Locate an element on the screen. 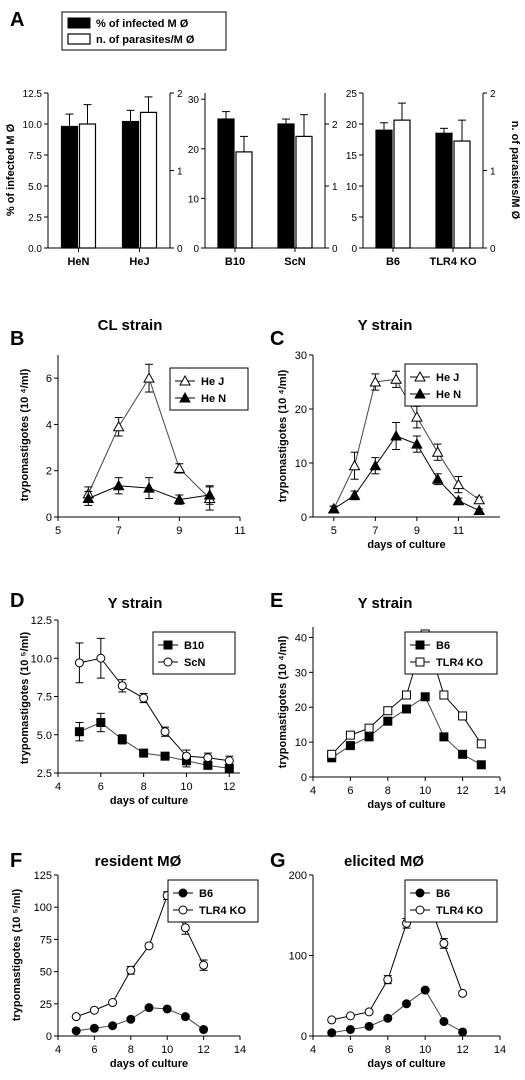 The width and height of the screenshot is (525, 1080). y-tick-label: 100 is located at coordinates (298, 957).